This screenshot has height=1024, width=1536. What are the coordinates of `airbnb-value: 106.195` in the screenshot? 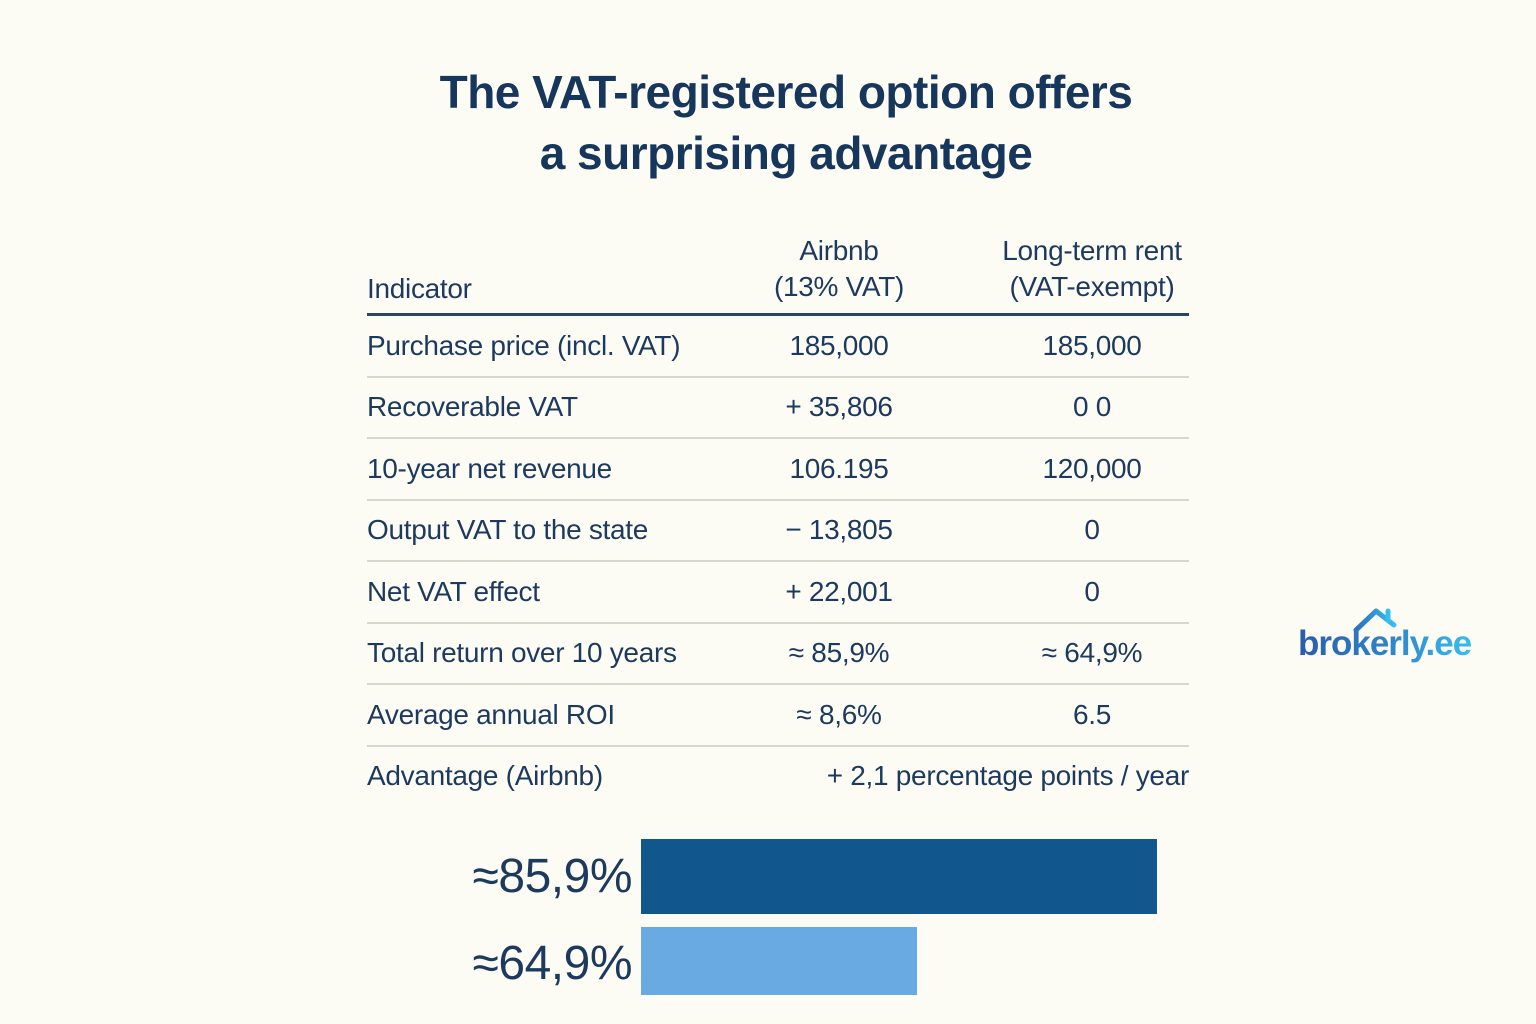 It's located at (839, 468).